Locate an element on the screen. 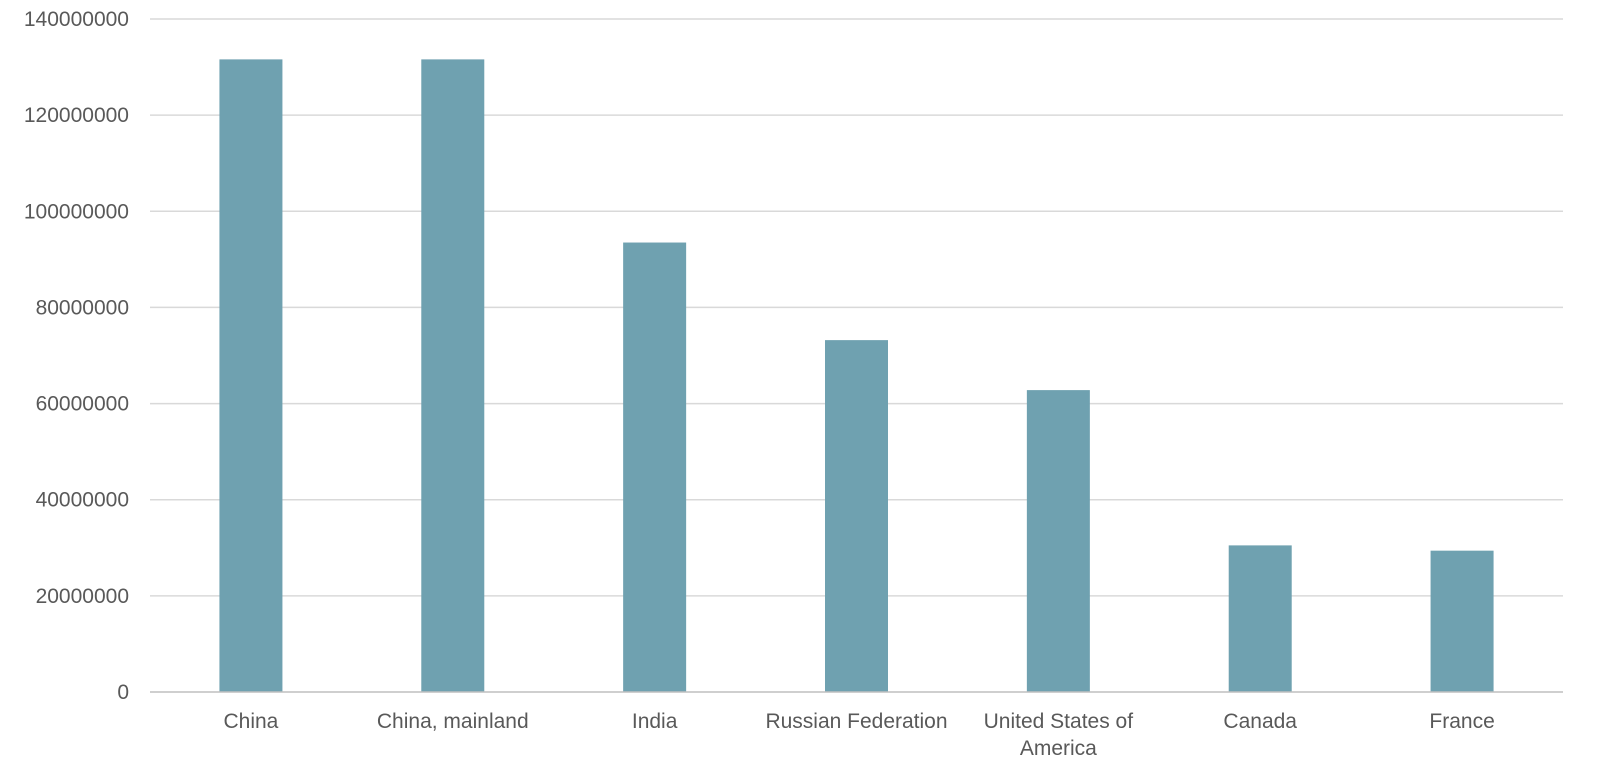 Image resolution: width=1608 pixels, height=781 pixels. y-tick-label: 60000000 is located at coordinates (82, 404).